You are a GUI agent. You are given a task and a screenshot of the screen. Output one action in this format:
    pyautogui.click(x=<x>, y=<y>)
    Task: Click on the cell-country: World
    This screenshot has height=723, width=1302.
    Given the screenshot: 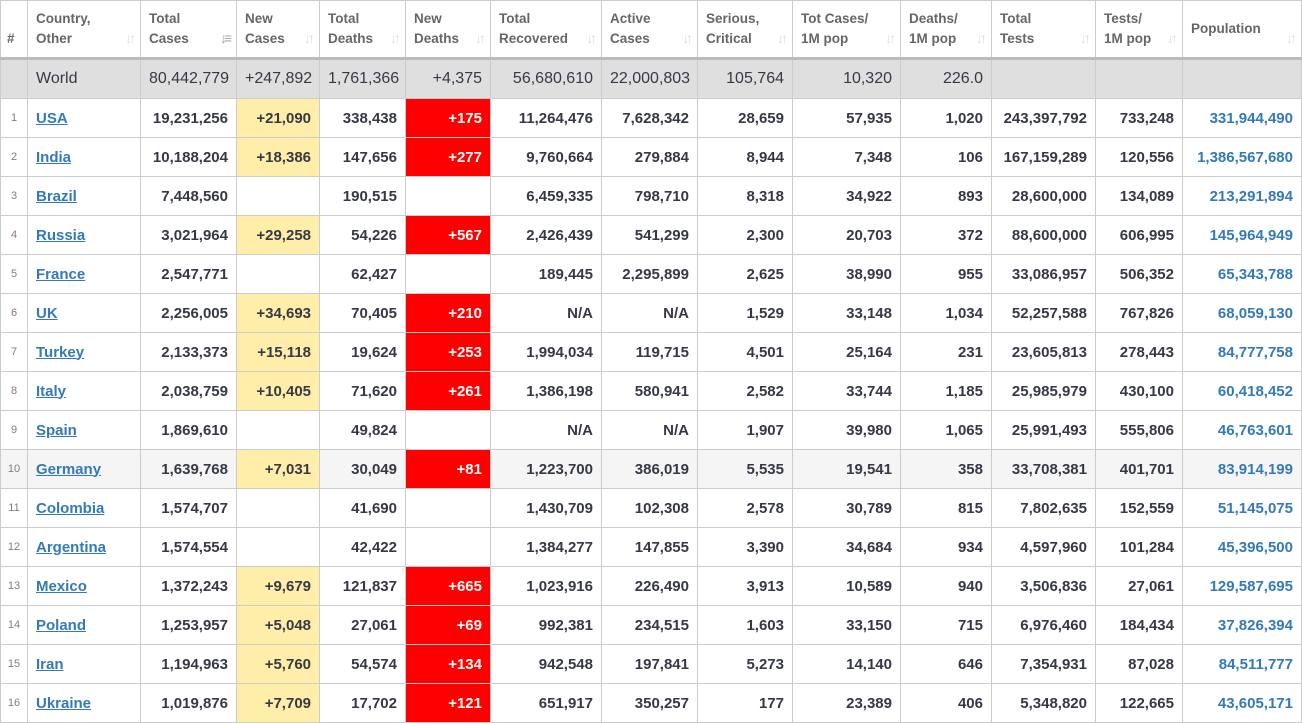 What is the action you would take?
    pyautogui.click(x=84, y=78)
    